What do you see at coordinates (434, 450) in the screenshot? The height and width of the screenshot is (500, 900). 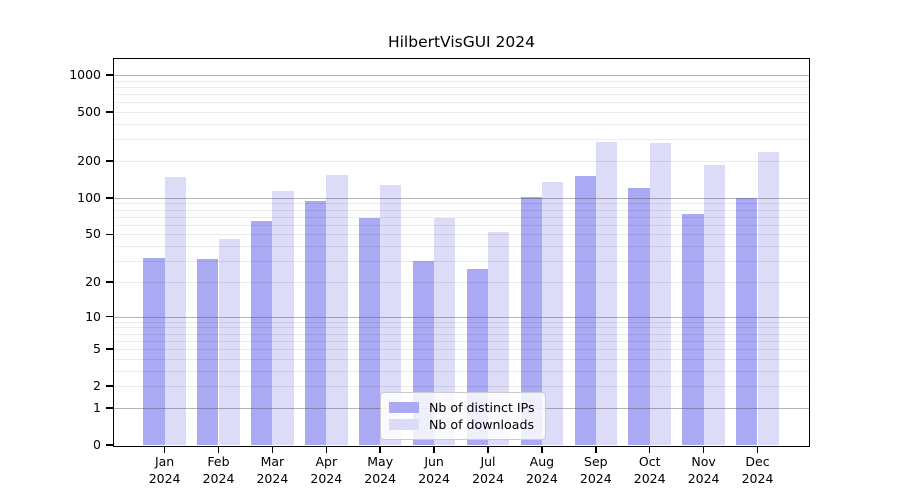 I see `x-tick-jun` at bounding box center [434, 450].